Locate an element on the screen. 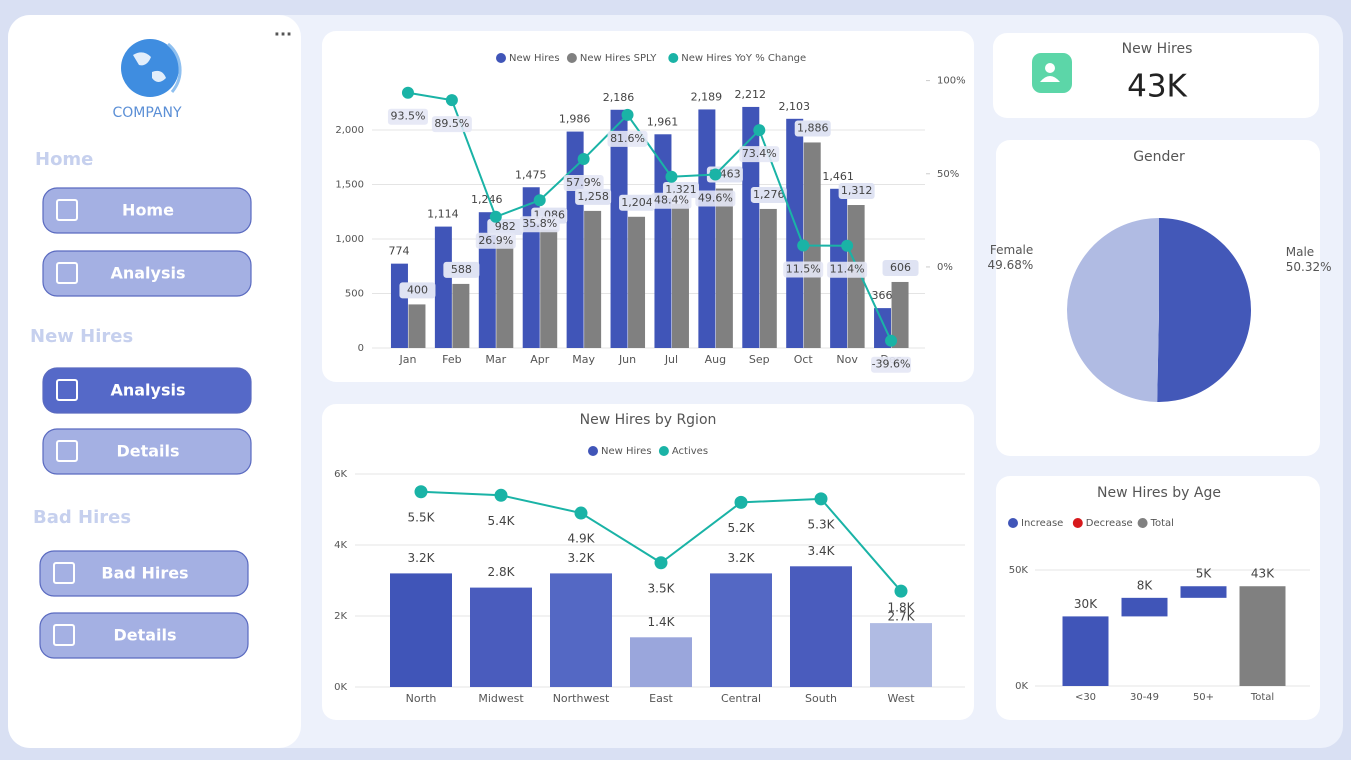 This screenshot has width=1351, height=760. x-tick-label: East is located at coordinates (661, 698).